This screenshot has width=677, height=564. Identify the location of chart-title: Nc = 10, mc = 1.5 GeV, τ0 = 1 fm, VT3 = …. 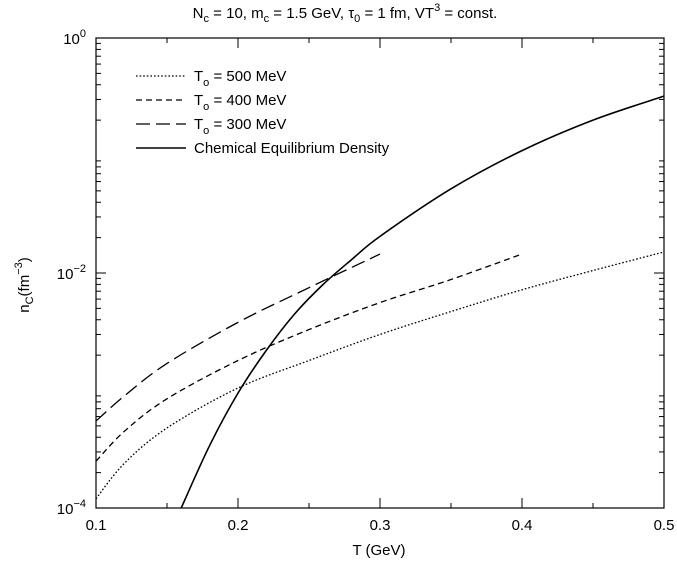
(345, 13).